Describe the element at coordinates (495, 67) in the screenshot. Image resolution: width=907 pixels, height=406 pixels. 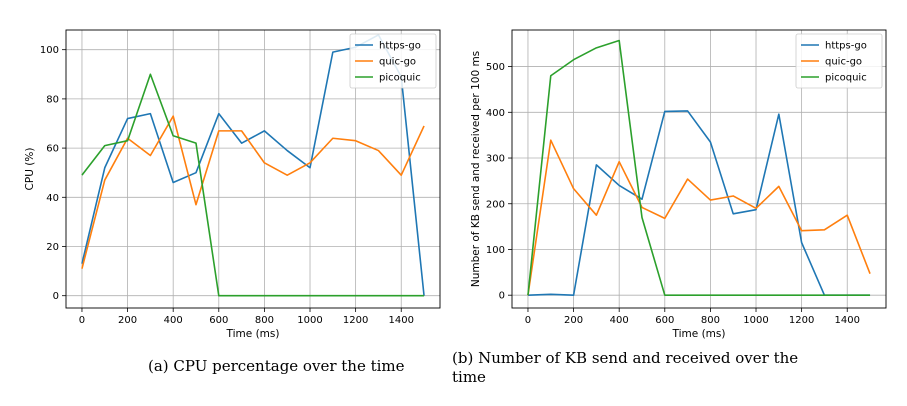
I see `y-tick-label: 500` at that location.